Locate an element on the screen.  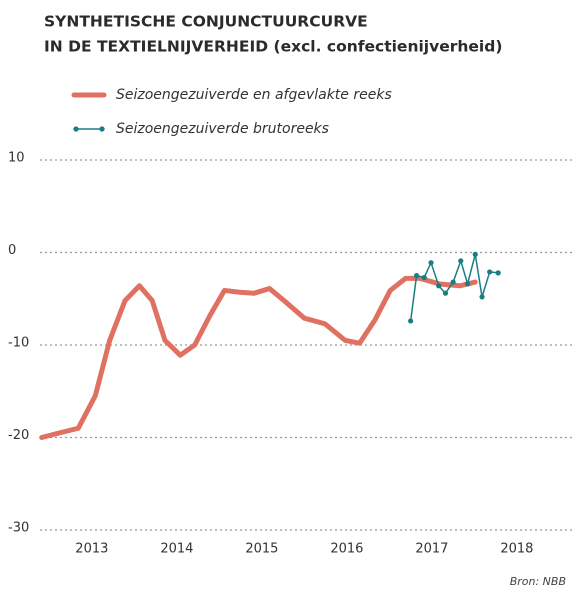
x-tick-label: 2015 is located at coordinates (261, 549).